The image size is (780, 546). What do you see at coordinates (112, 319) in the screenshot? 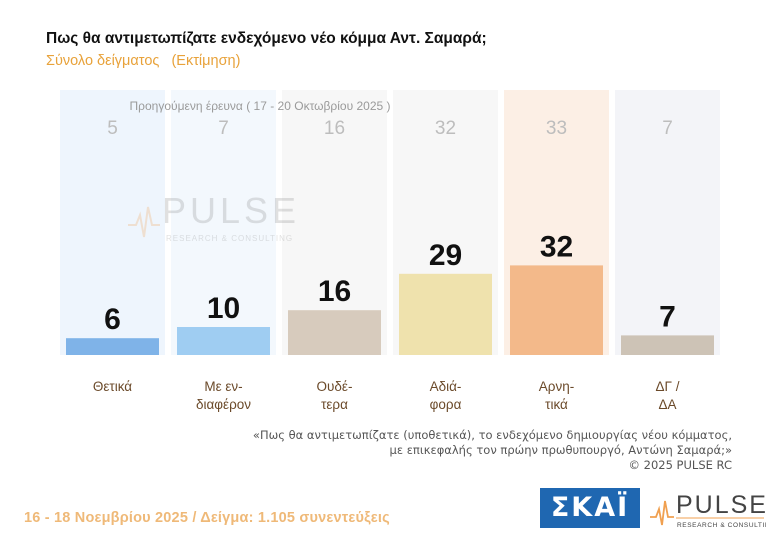
I see `bar-value-label: 6` at bounding box center [112, 319].